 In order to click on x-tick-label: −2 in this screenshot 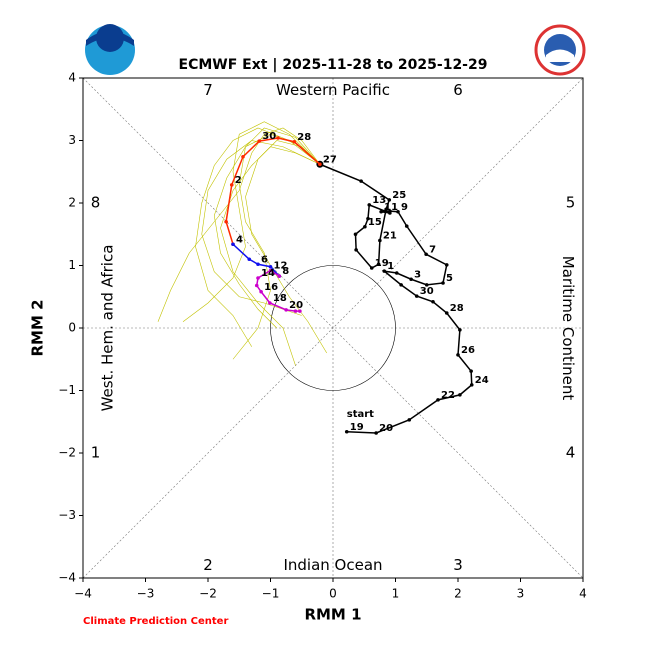, I will do `click(208, 594)`.